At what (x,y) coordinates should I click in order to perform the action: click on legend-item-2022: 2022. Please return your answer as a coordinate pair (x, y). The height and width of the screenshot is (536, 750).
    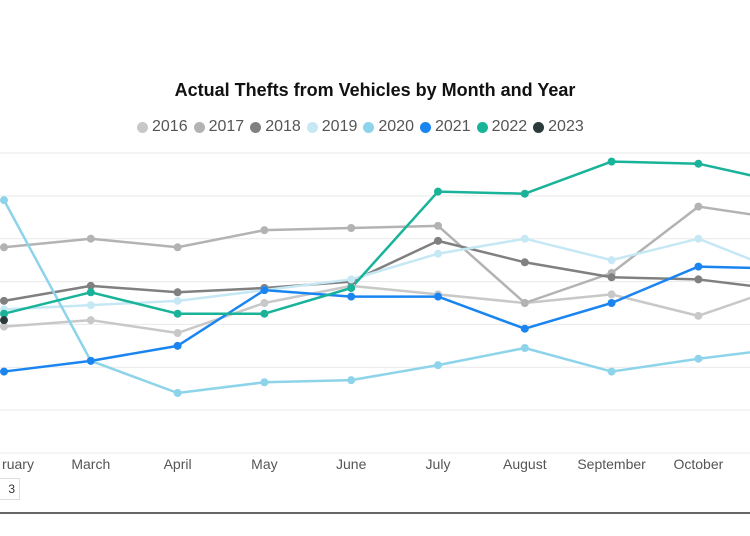
    Looking at the image, I should click on (502, 127).